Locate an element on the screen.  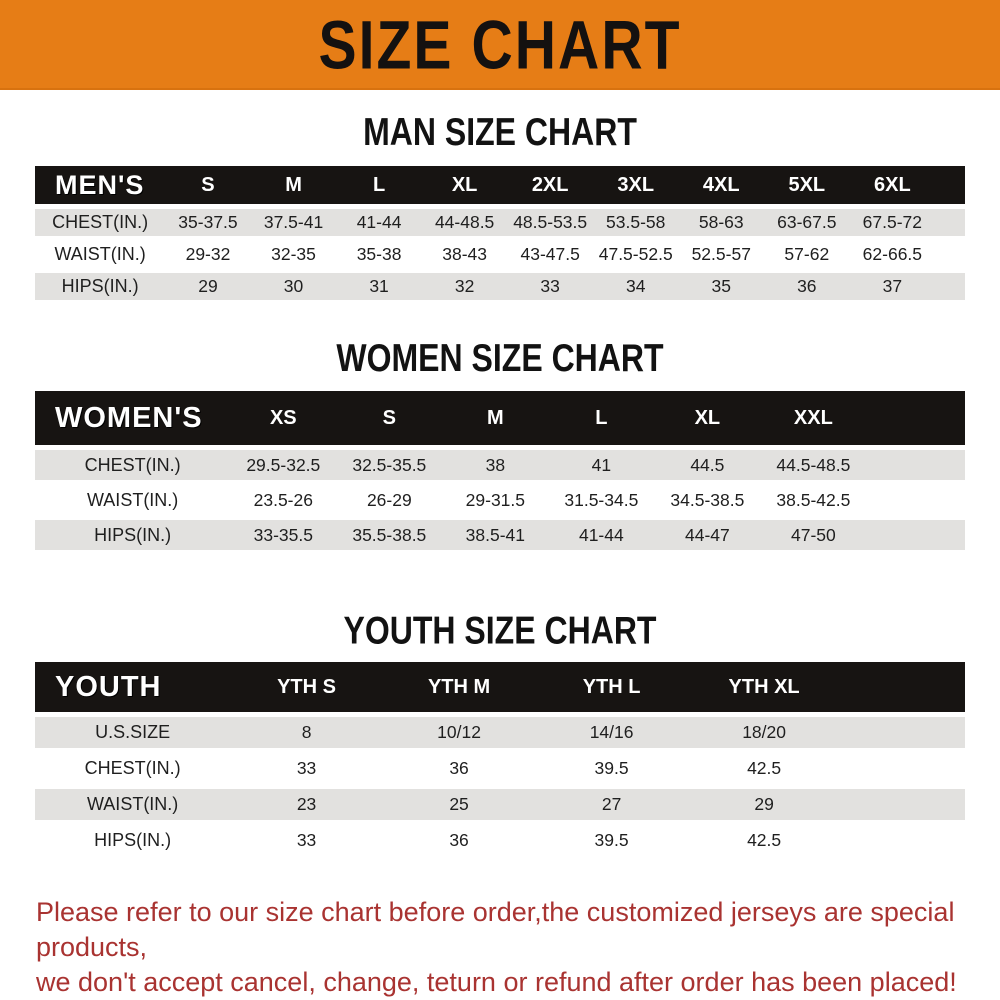
cell: 25 is located at coordinates (459, 804).